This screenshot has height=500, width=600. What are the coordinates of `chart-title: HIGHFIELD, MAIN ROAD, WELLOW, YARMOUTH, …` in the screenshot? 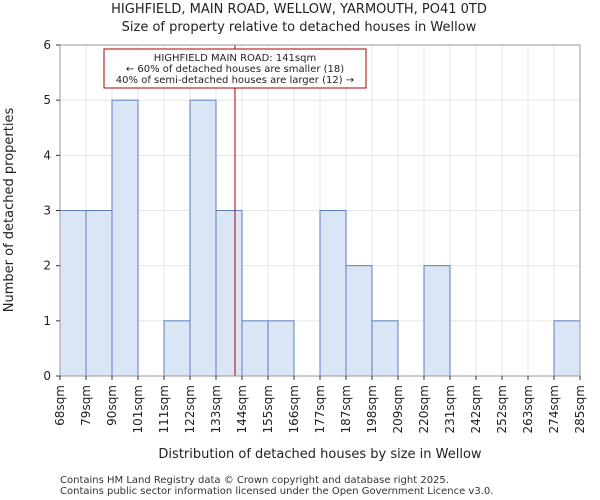 It's located at (299, 9).